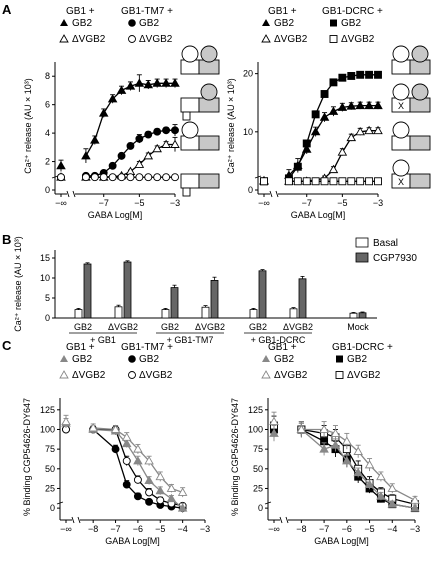 The image size is (448, 564). What do you see at coordinates (392, 529) in the screenshot?
I see `x-tick-label: −4` at bounding box center [392, 529].